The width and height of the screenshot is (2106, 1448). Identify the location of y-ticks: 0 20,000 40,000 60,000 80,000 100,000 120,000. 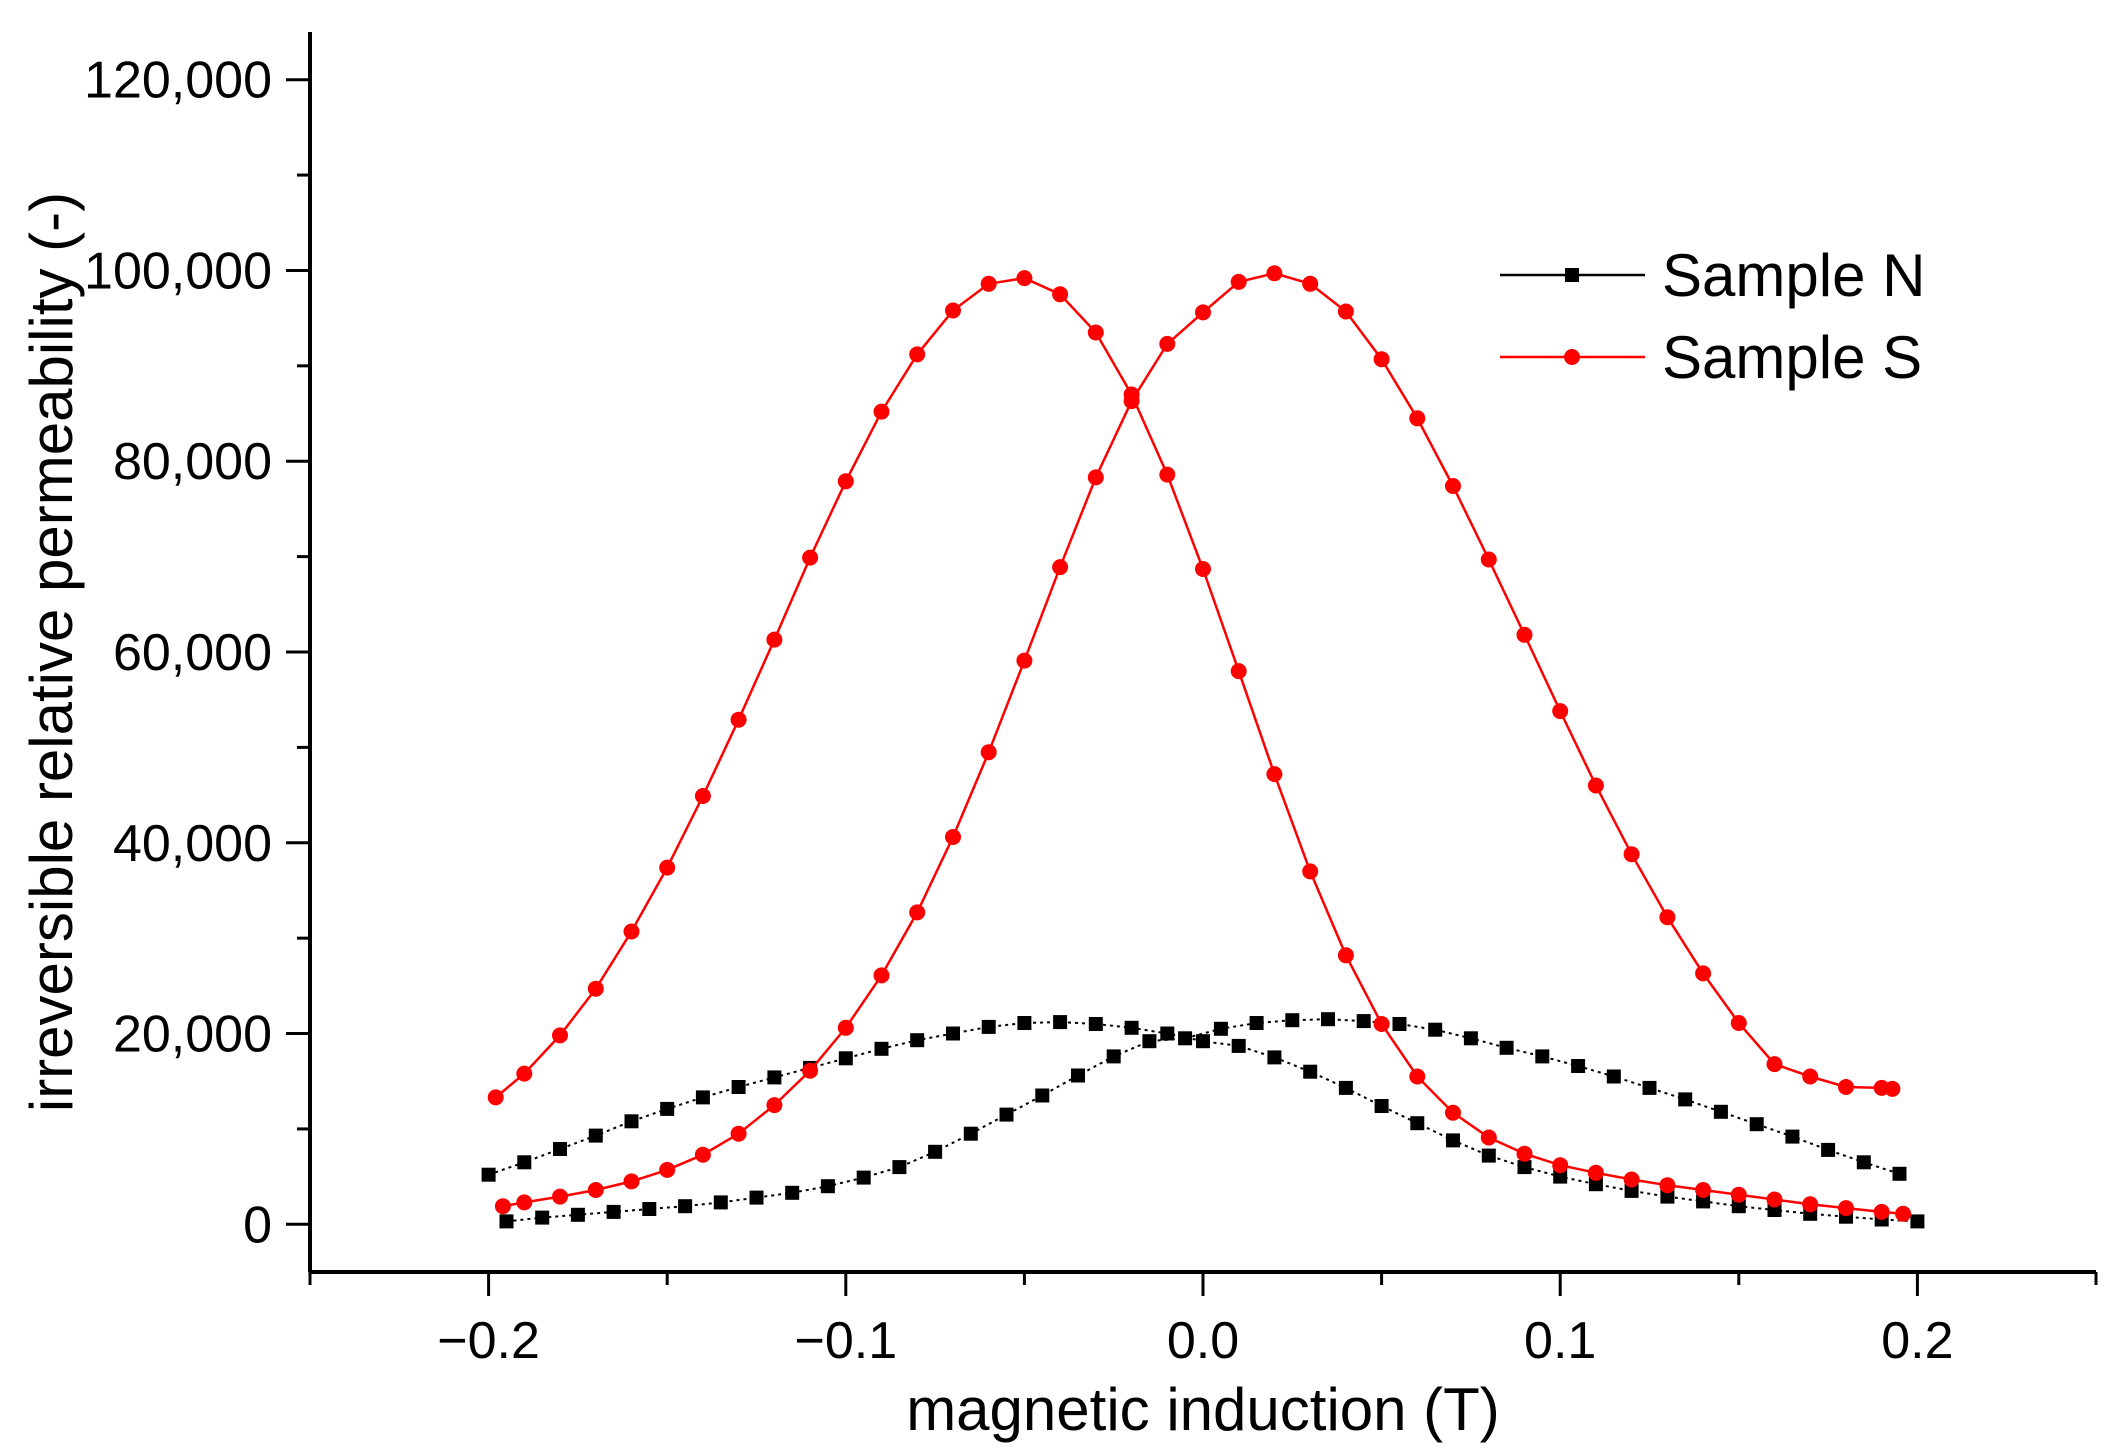
(197, 653).